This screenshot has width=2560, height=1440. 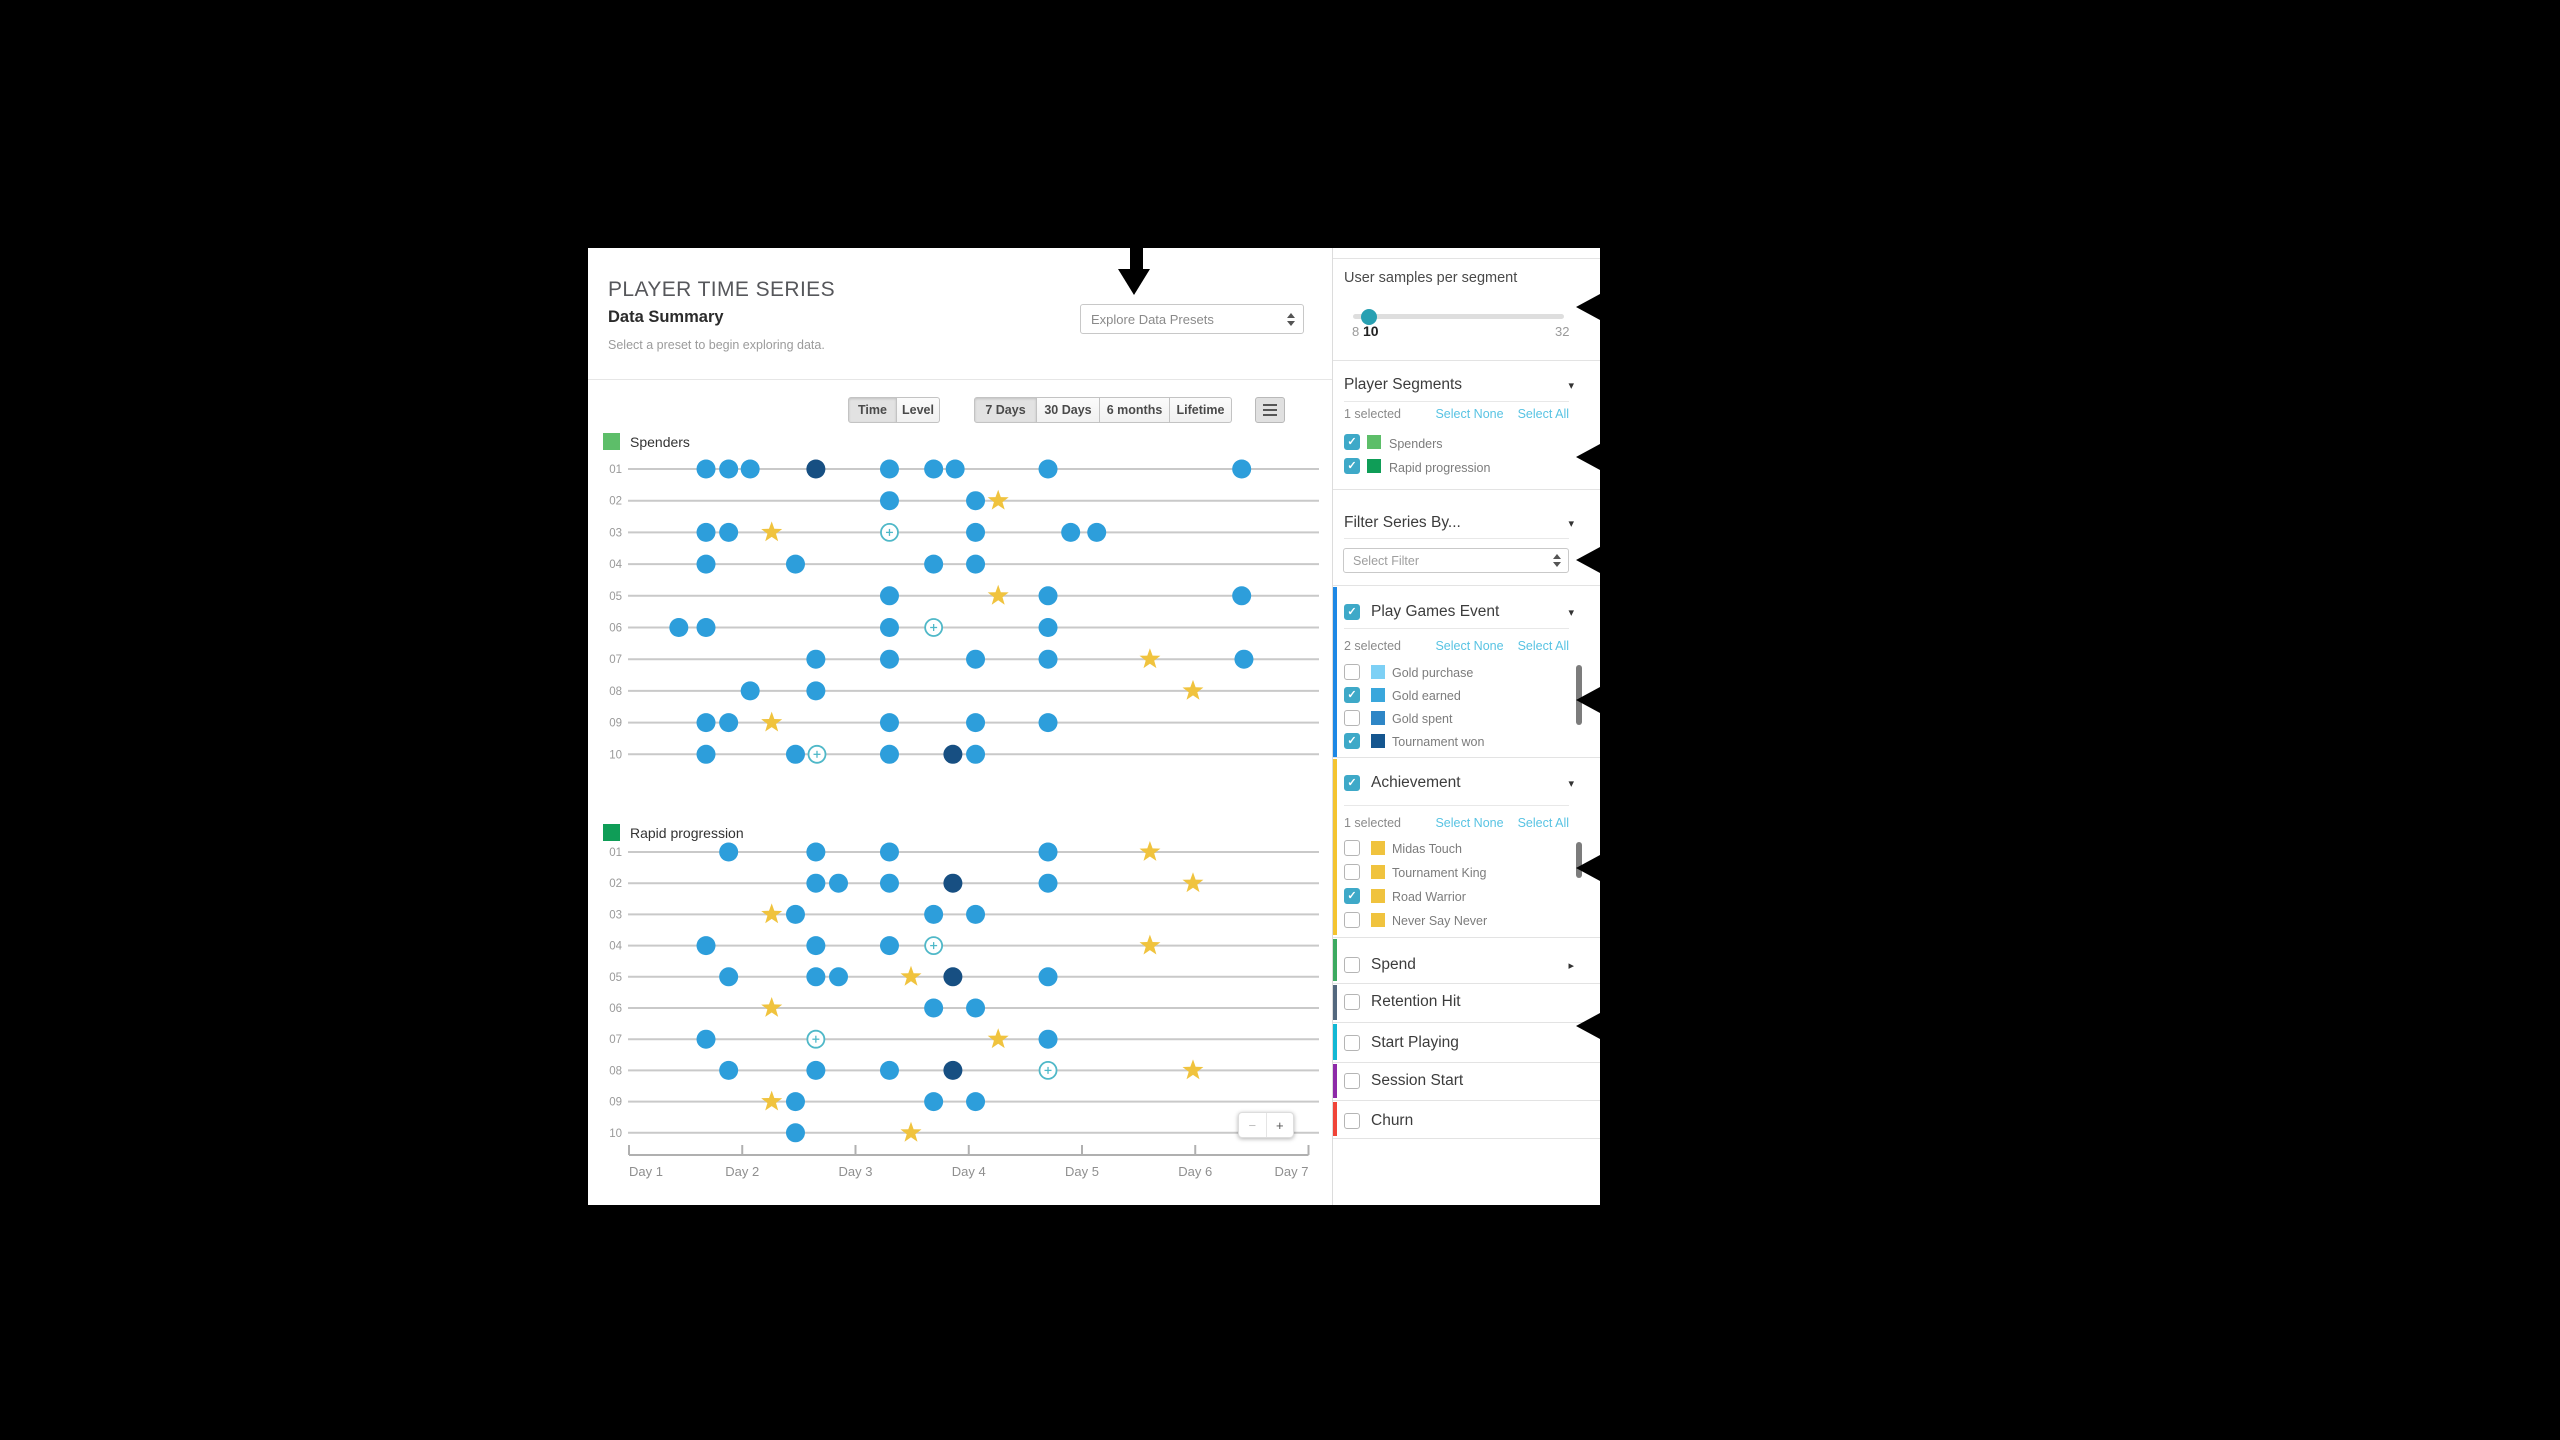 What do you see at coordinates (1253, 1125) in the screenshot?
I see `zoom-out-button: −` at bounding box center [1253, 1125].